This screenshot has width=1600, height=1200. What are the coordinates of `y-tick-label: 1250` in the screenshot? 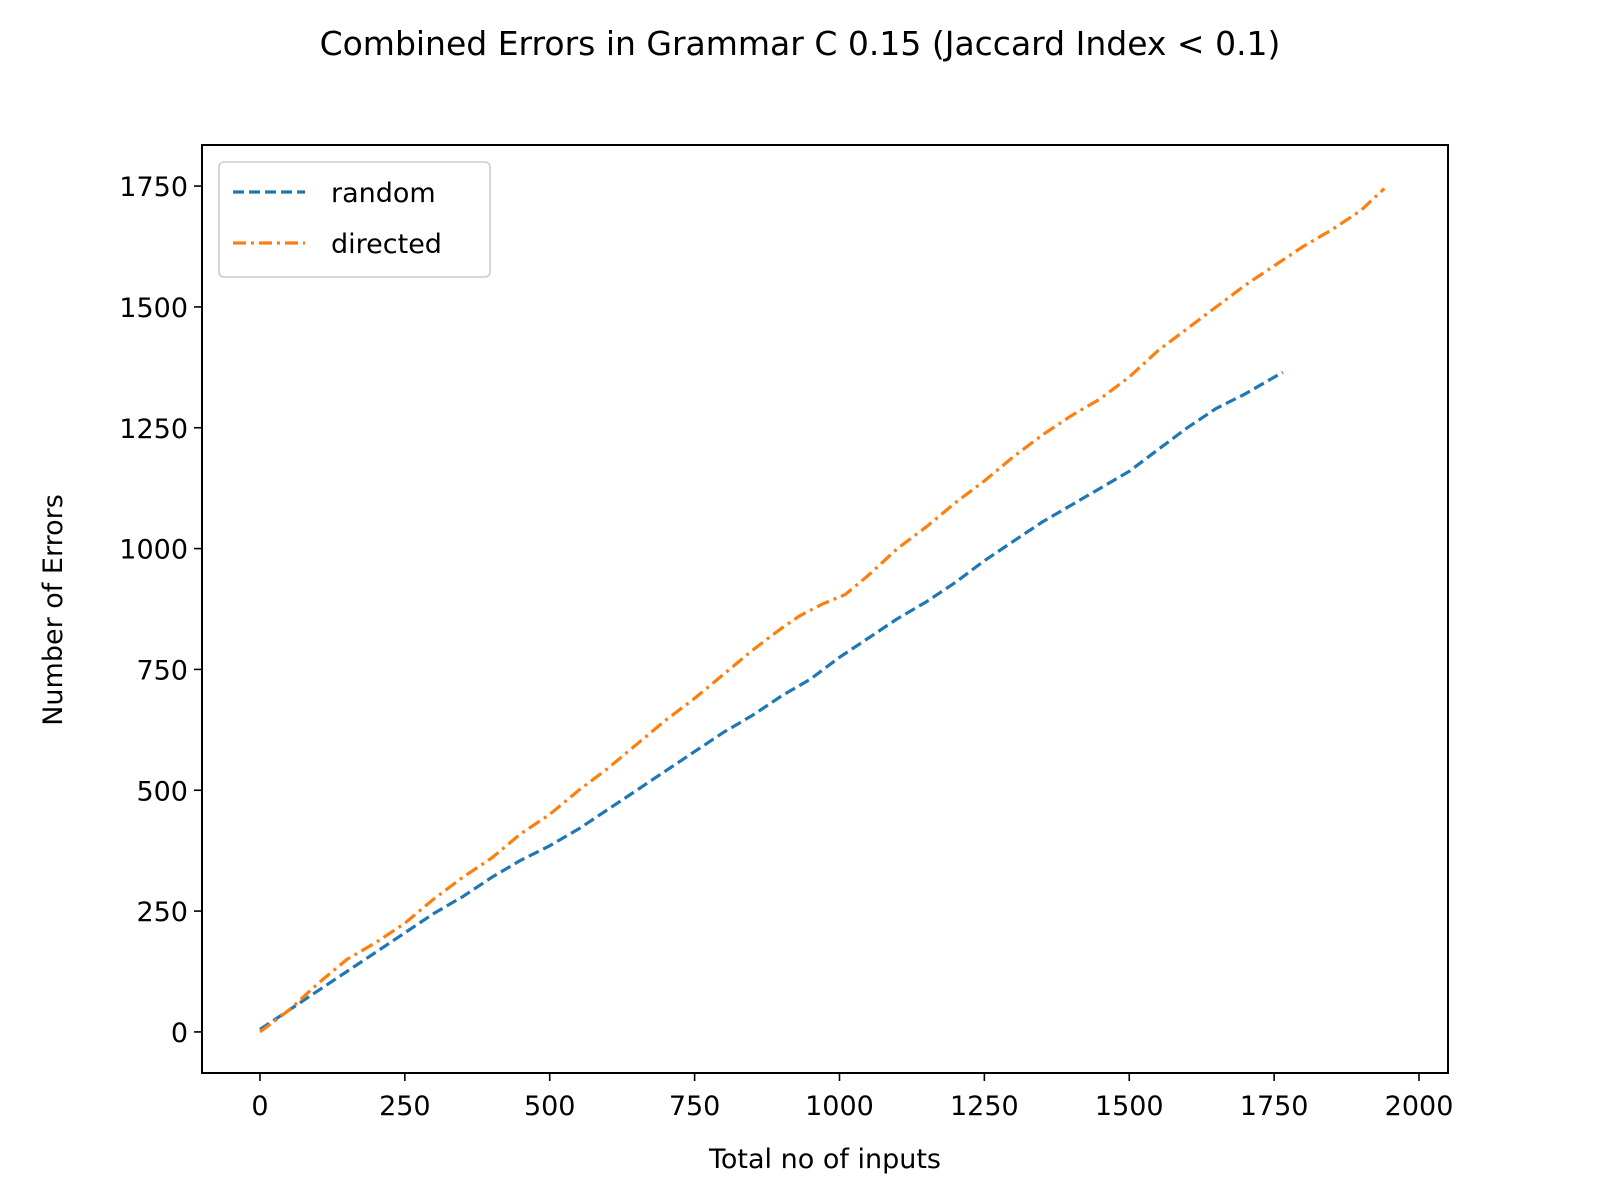 It's located at (153, 429).